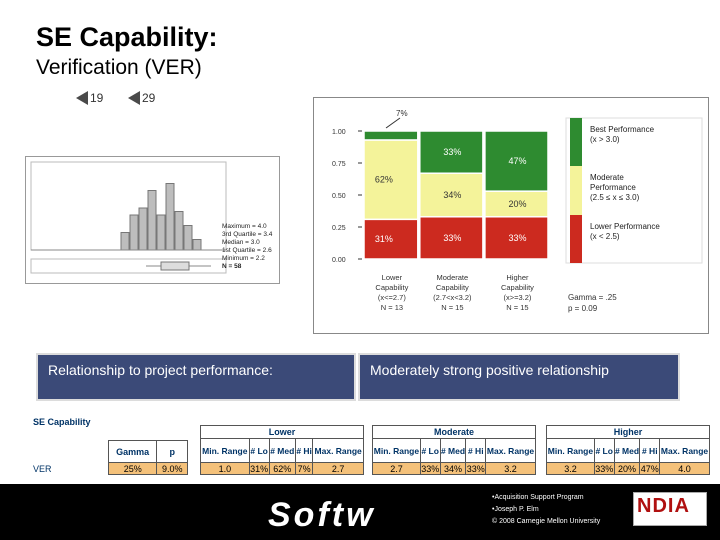 The width and height of the screenshot is (720, 540). Describe the element at coordinates (625, 226) in the screenshot. I see `legend-label: Lower Performance` at that location.